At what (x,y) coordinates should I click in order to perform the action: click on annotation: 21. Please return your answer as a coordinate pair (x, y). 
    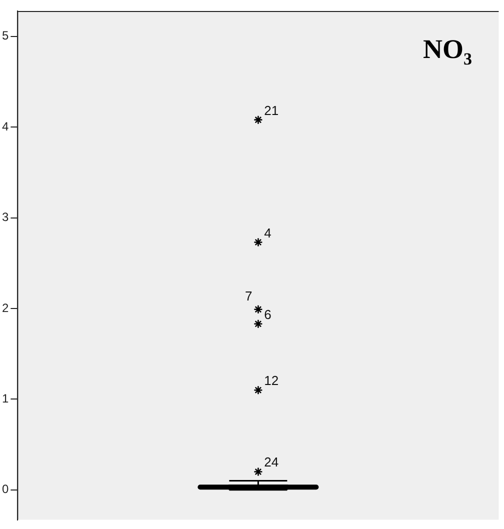
    Looking at the image, I should click on (271, 110).